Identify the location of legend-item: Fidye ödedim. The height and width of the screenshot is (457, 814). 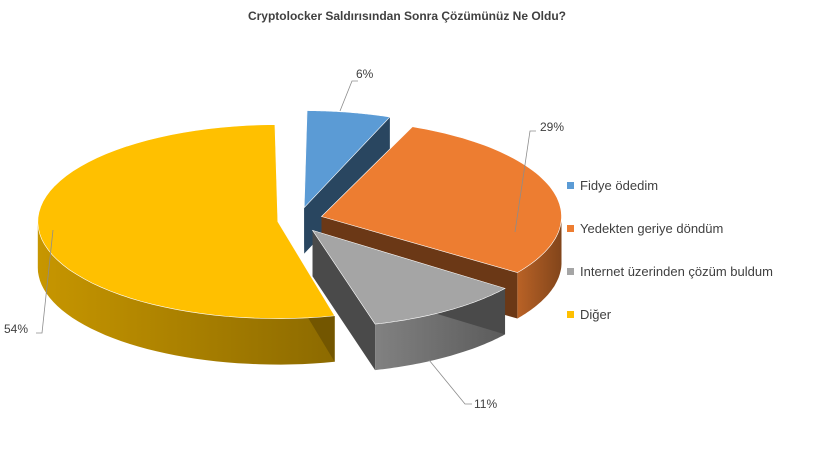
(670, 185).